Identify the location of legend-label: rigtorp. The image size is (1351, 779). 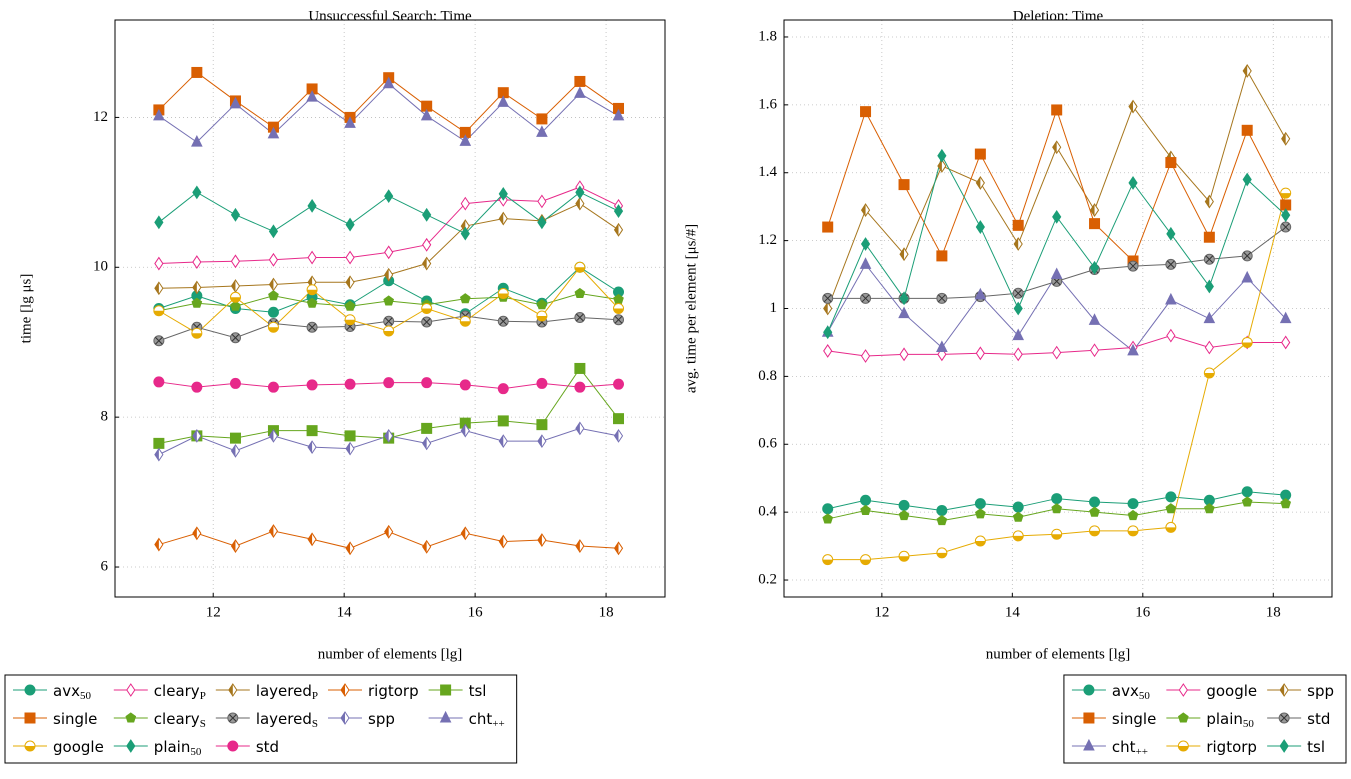
(393, 691).